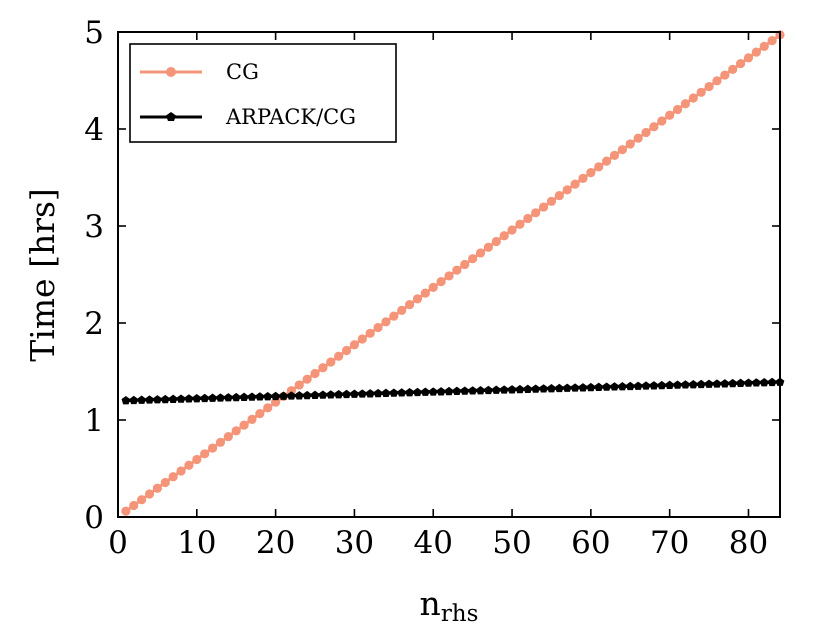  Describe the element at coordinates (196, 543) in the screenshot. I see `x-tick-label-10: 10` at that location.